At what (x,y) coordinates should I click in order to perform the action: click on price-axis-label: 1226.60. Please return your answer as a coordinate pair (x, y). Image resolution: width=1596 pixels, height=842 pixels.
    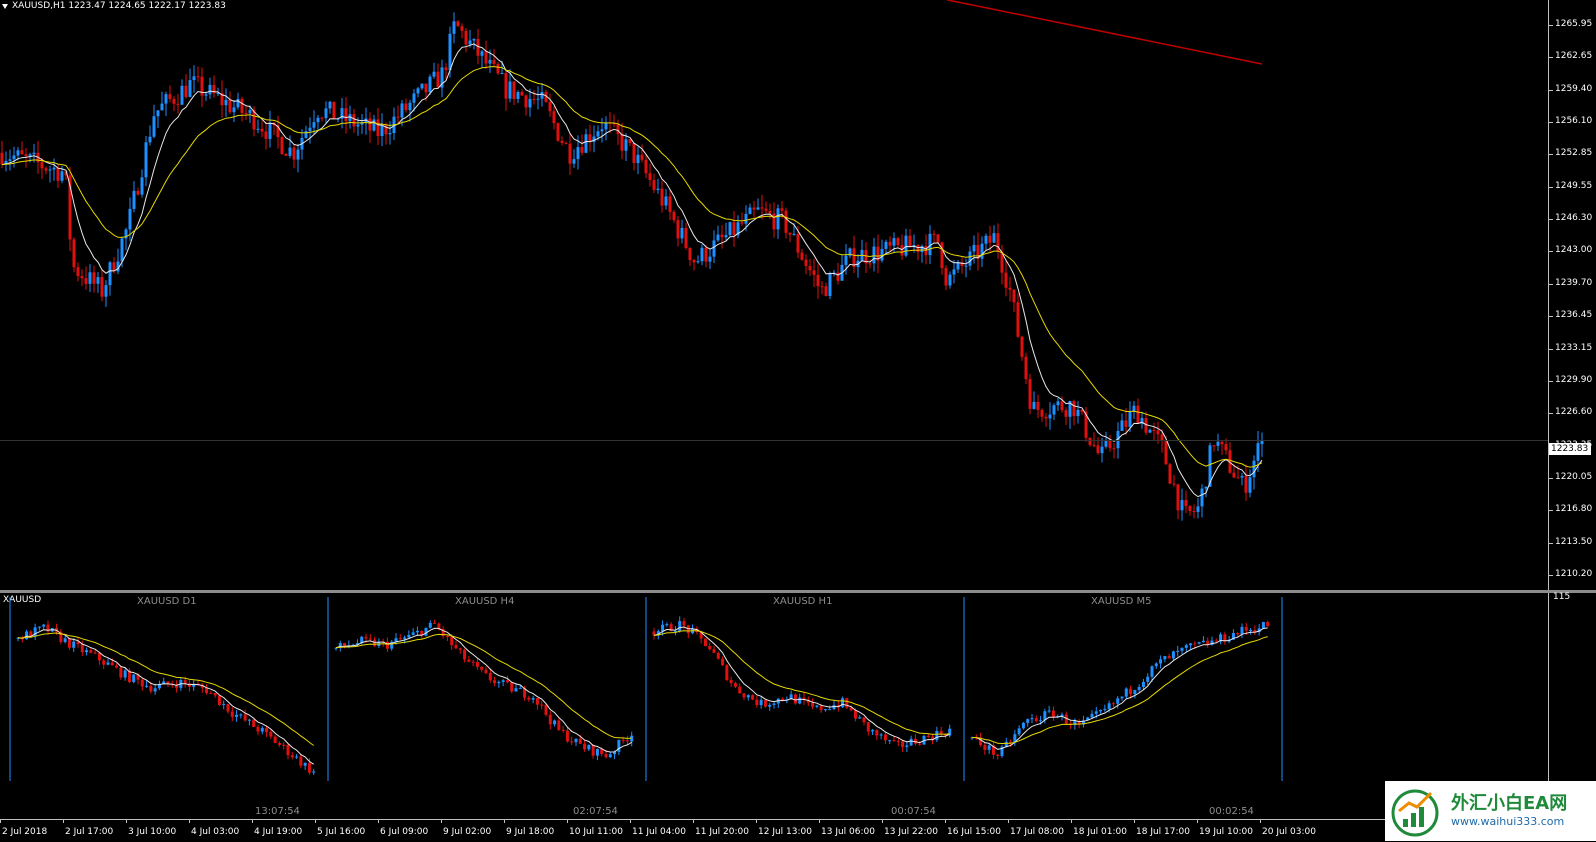
    Looking at the image, I should click on (1574, 412).